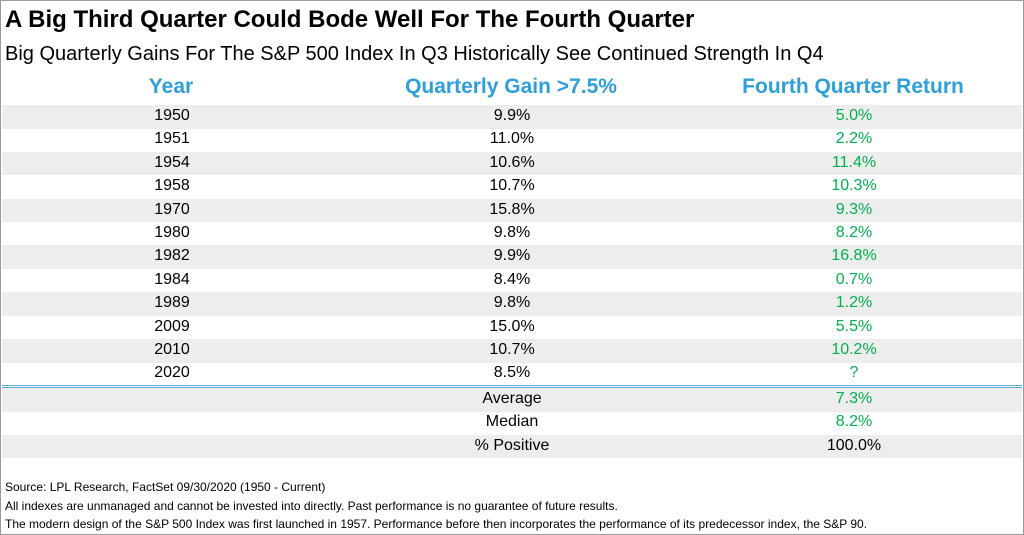 The image size is (1024, 535). What do you see at coordinates (854, 373) in the screenshot?
I see `table-cell: ?` at bounding box center [854, 373].